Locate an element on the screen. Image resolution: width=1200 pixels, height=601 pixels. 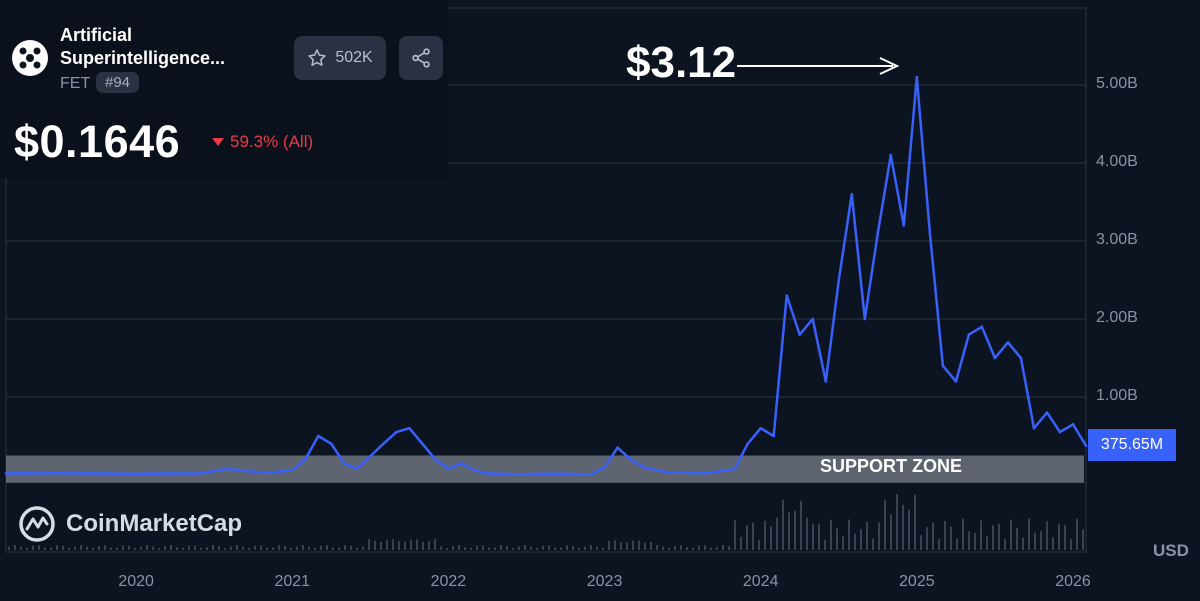
watchlist-count: 502K is located at coordinates (354, 57).